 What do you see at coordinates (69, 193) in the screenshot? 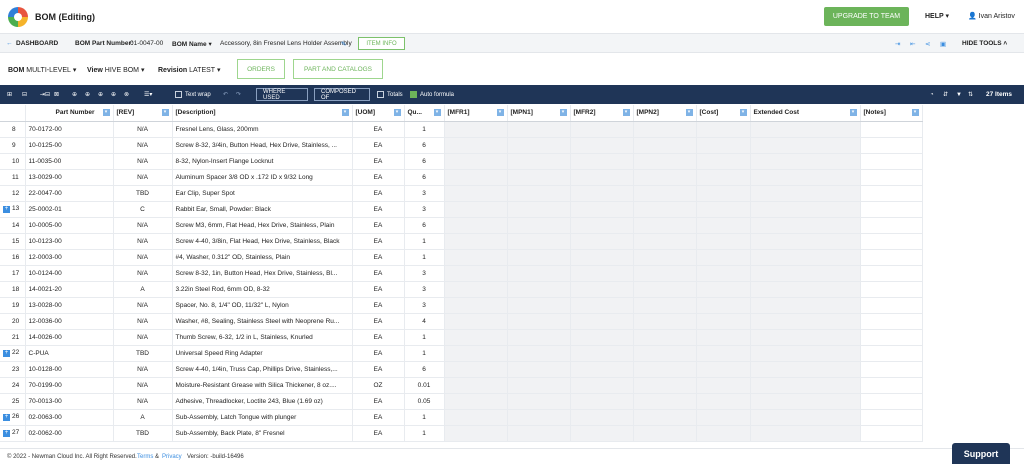
I see `part-number-cell: 22-0047-00` at bounding box center [69, 193].